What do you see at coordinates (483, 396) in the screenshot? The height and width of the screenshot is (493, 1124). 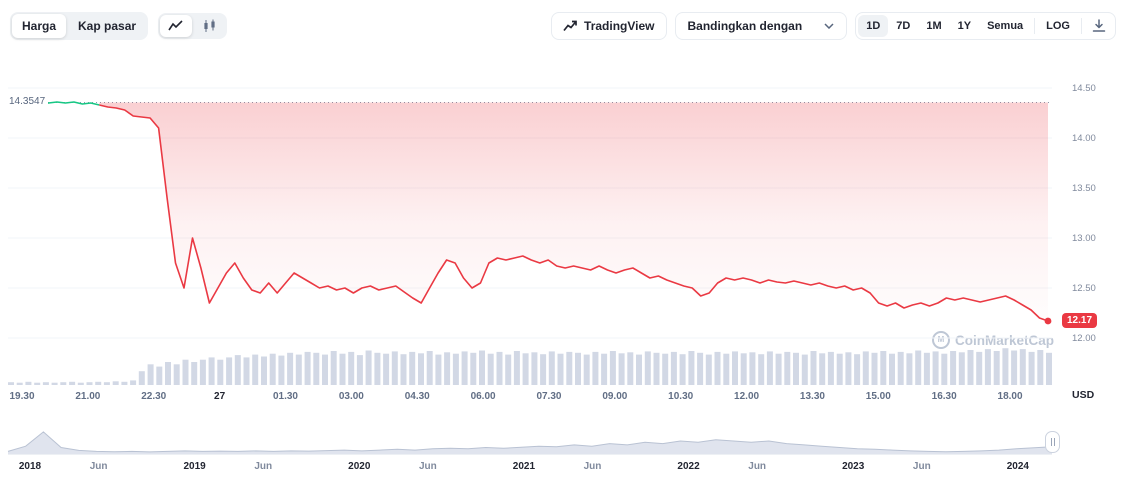 I see `x-axis-label: 06.00` at bounding box center [483, 396].